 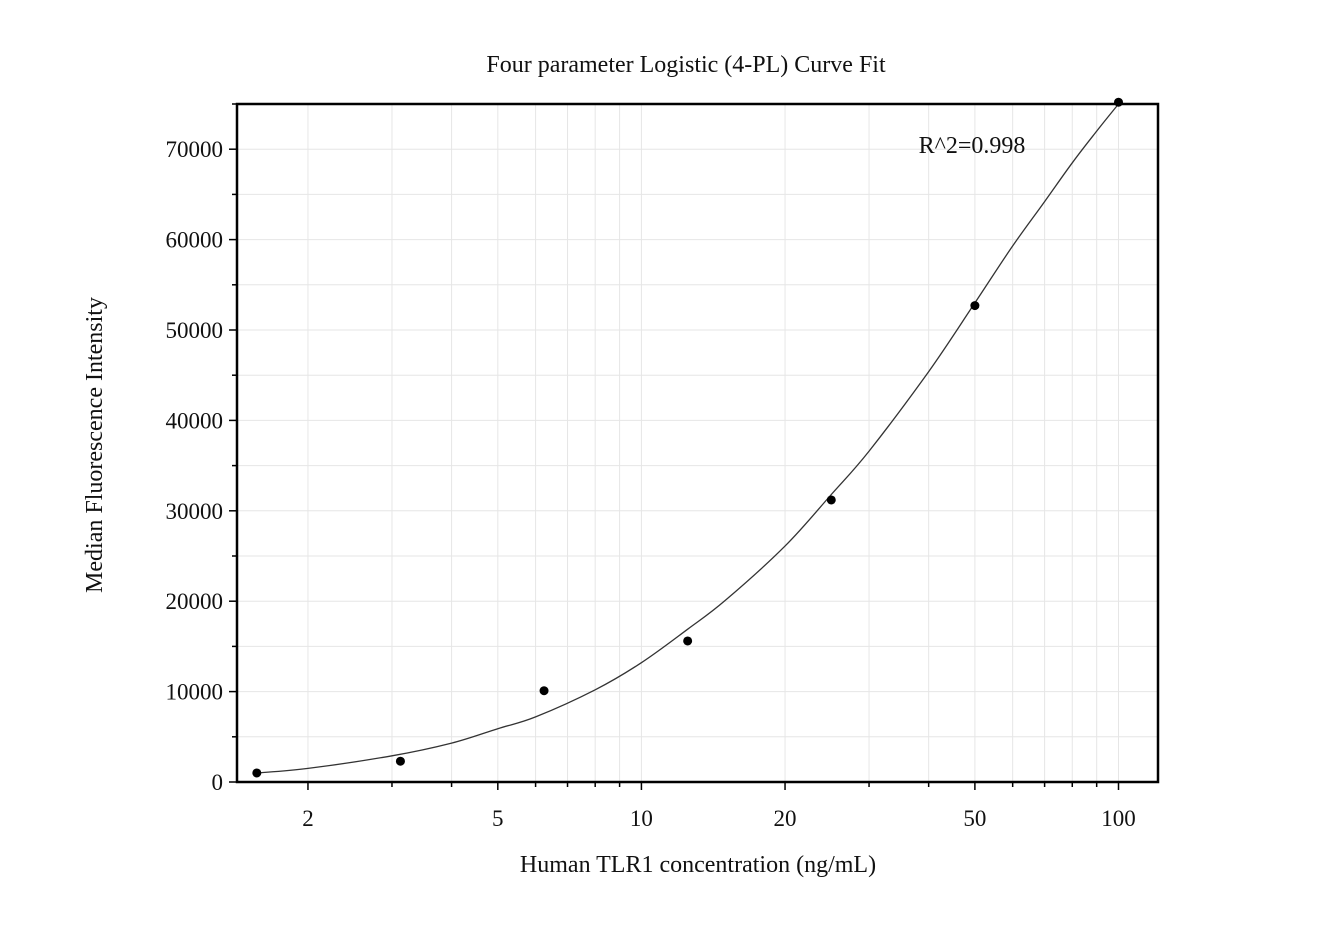 I want to click on y-tick-label: 30000, so click(x=195, y=511).